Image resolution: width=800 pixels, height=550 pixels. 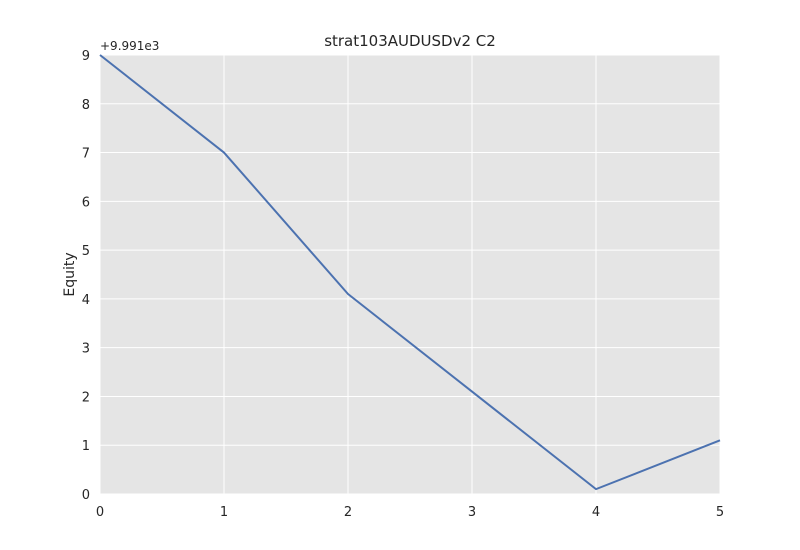 I want to click on y-tick-label: 5, so click(x=86, y=251).